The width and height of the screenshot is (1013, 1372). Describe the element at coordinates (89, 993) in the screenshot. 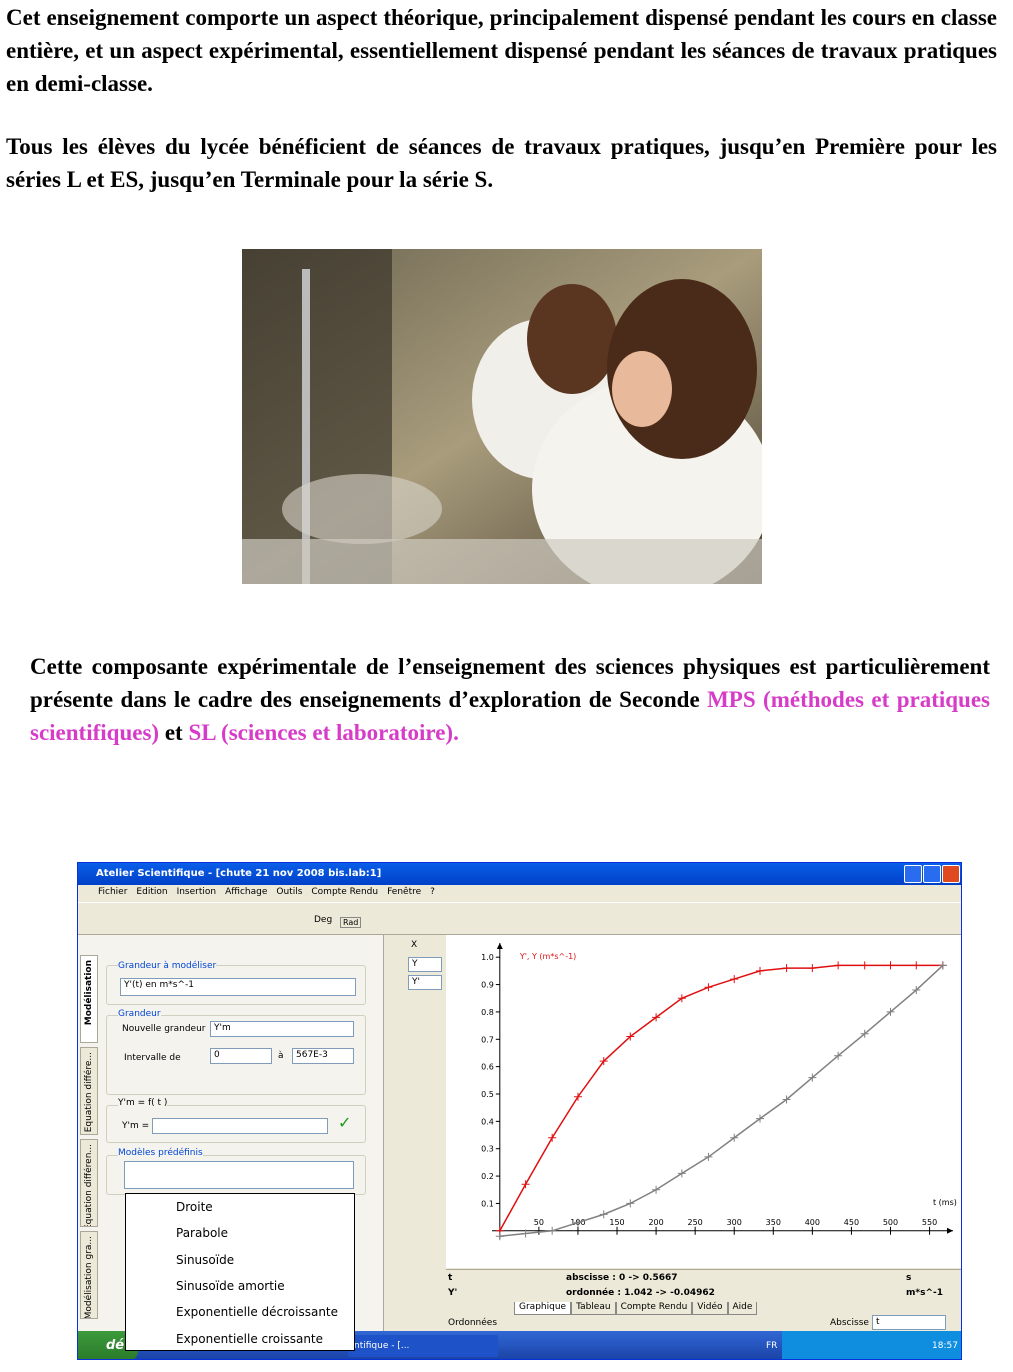

I see `side-tab-label: Modélisation` at that location.